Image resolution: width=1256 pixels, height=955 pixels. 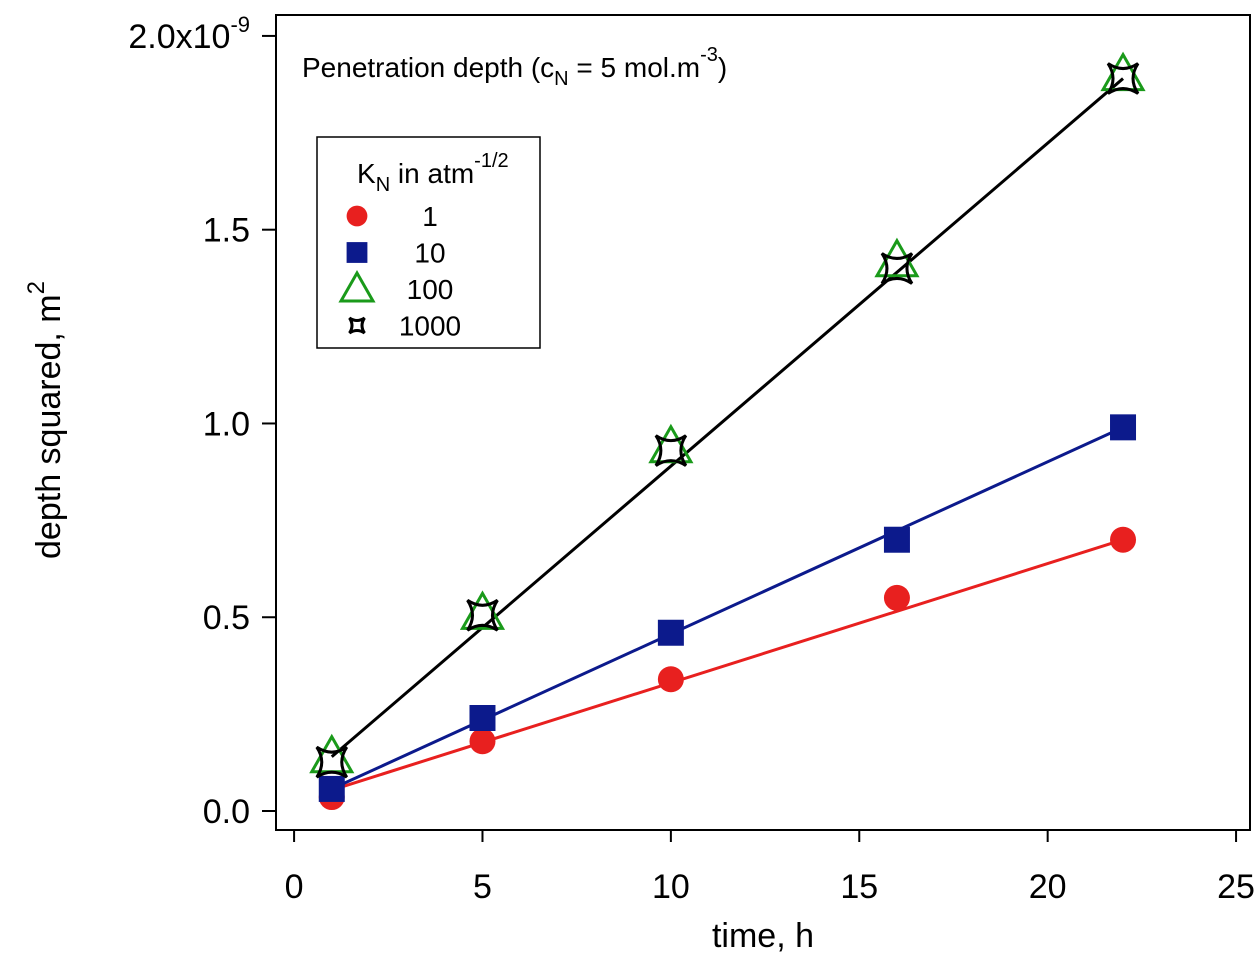 What do you see at coordinates (859, 887) in the screenshot?
I see `x-tick-label: 15` at bounding box center [859, 887].